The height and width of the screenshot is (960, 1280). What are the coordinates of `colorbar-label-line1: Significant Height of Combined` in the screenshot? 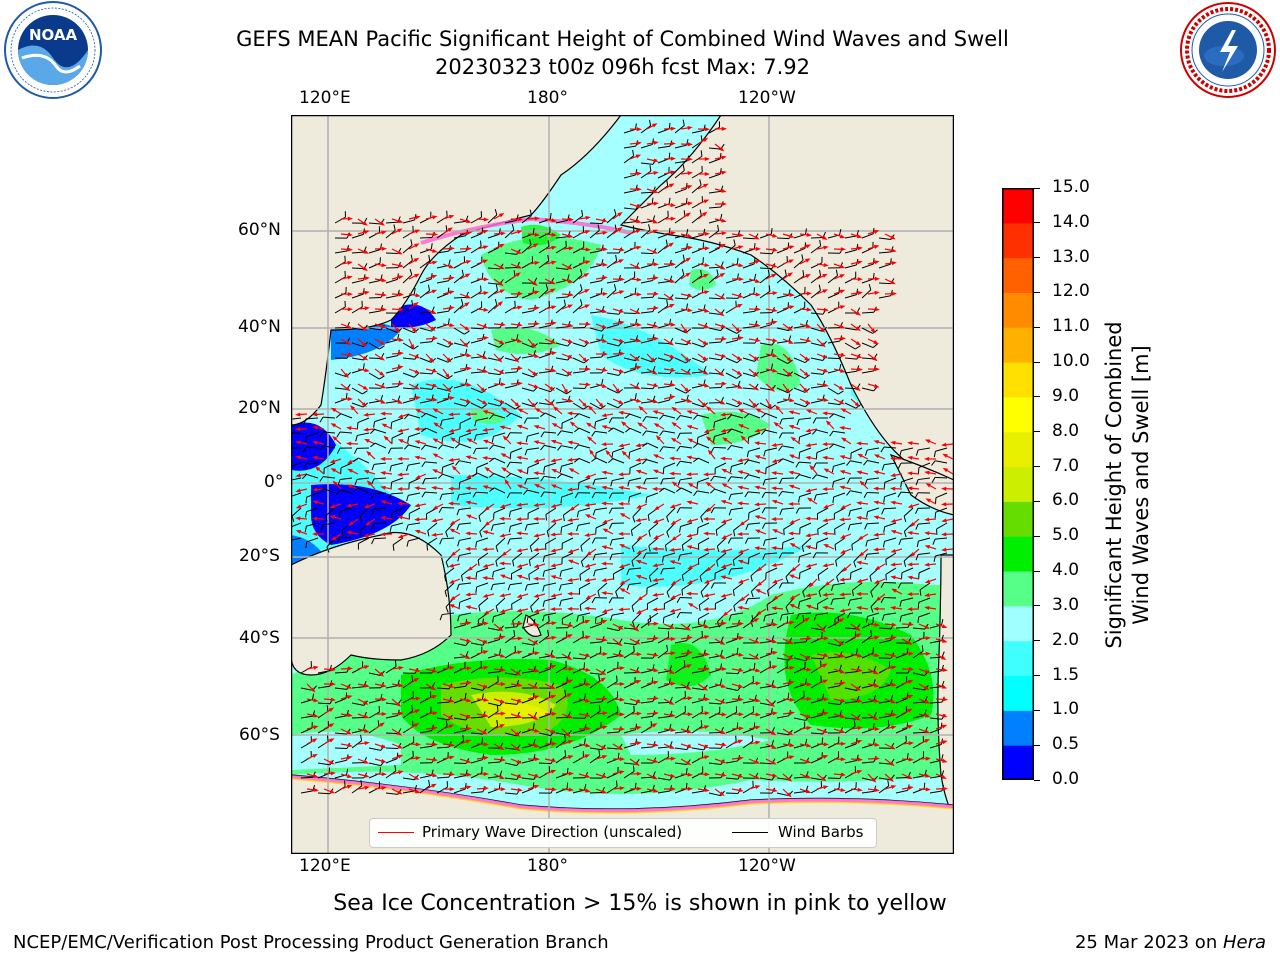 It's located at (1114, 485).